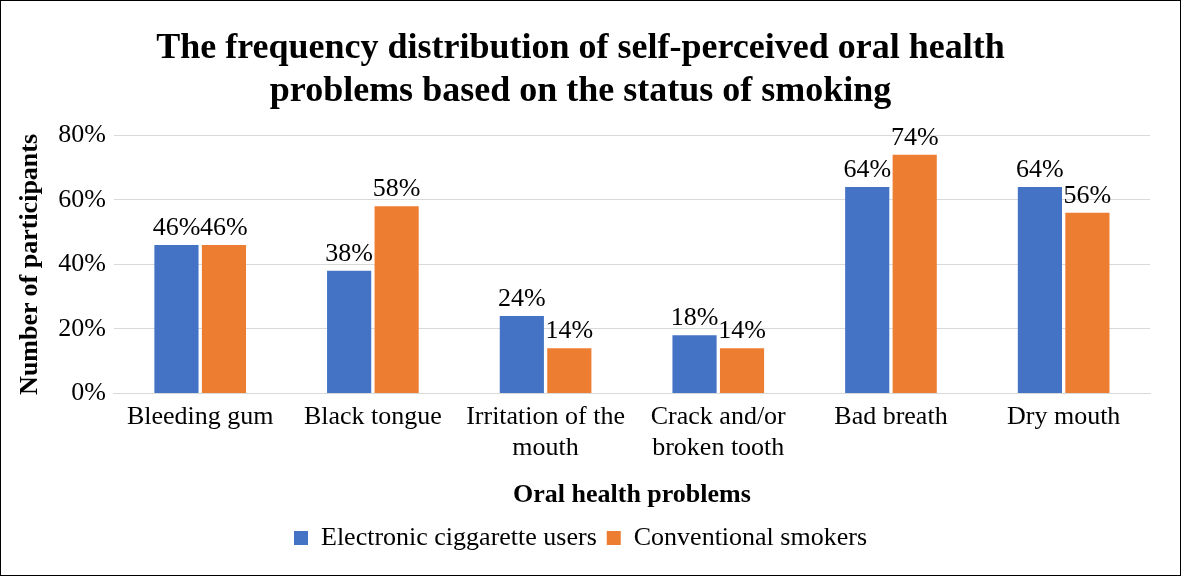 The height and width of the screenshot is (576, 1181). Describe the element at coordinates (372, 415) in the screenshot. I see `x-tick-label: Black tongue` at that location.